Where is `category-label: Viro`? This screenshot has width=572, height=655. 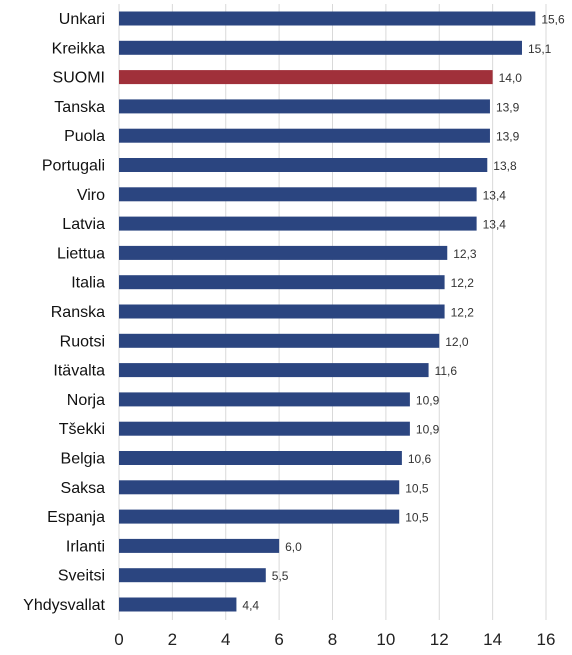
category-label: Viro is located at coordinates (91, 195).